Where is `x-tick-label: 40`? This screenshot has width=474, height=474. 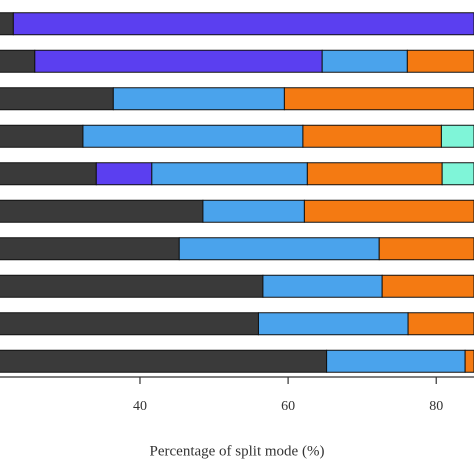
x-tick-label: 40 is located at coordinates (140, 406).